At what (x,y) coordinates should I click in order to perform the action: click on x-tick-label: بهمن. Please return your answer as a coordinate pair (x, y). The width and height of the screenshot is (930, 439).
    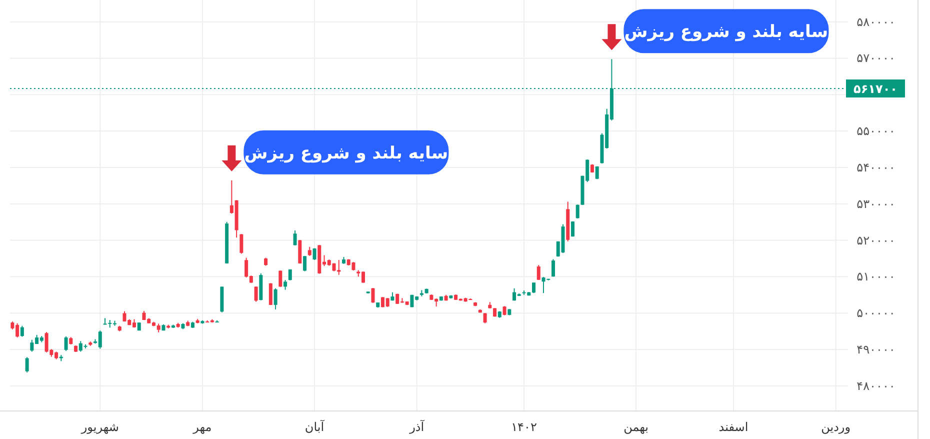
    Looking at the image, I should click on (636, 427).